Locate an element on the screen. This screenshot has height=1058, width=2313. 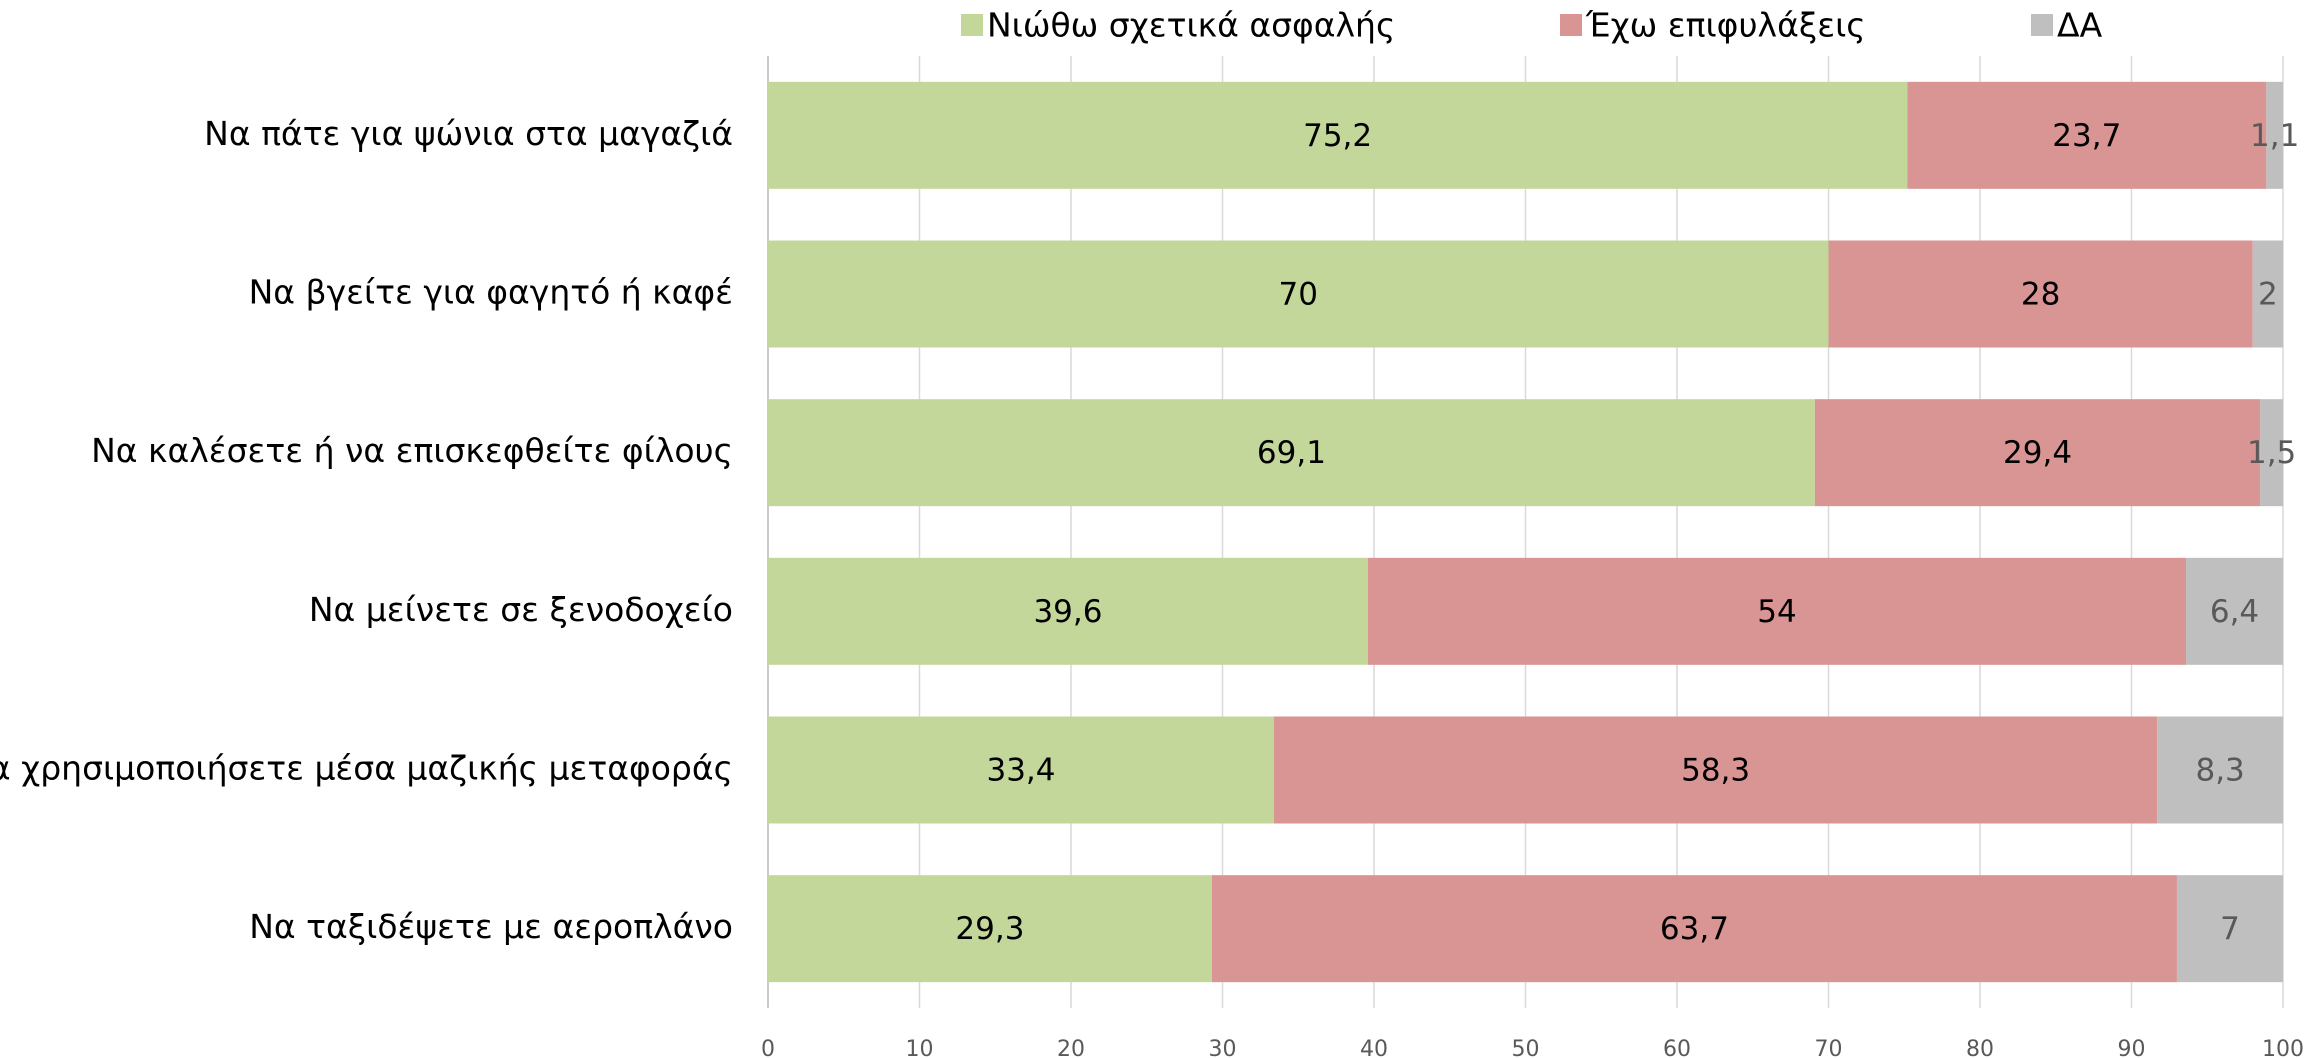
data-label: 70 is located at coordinates (1298, 295).